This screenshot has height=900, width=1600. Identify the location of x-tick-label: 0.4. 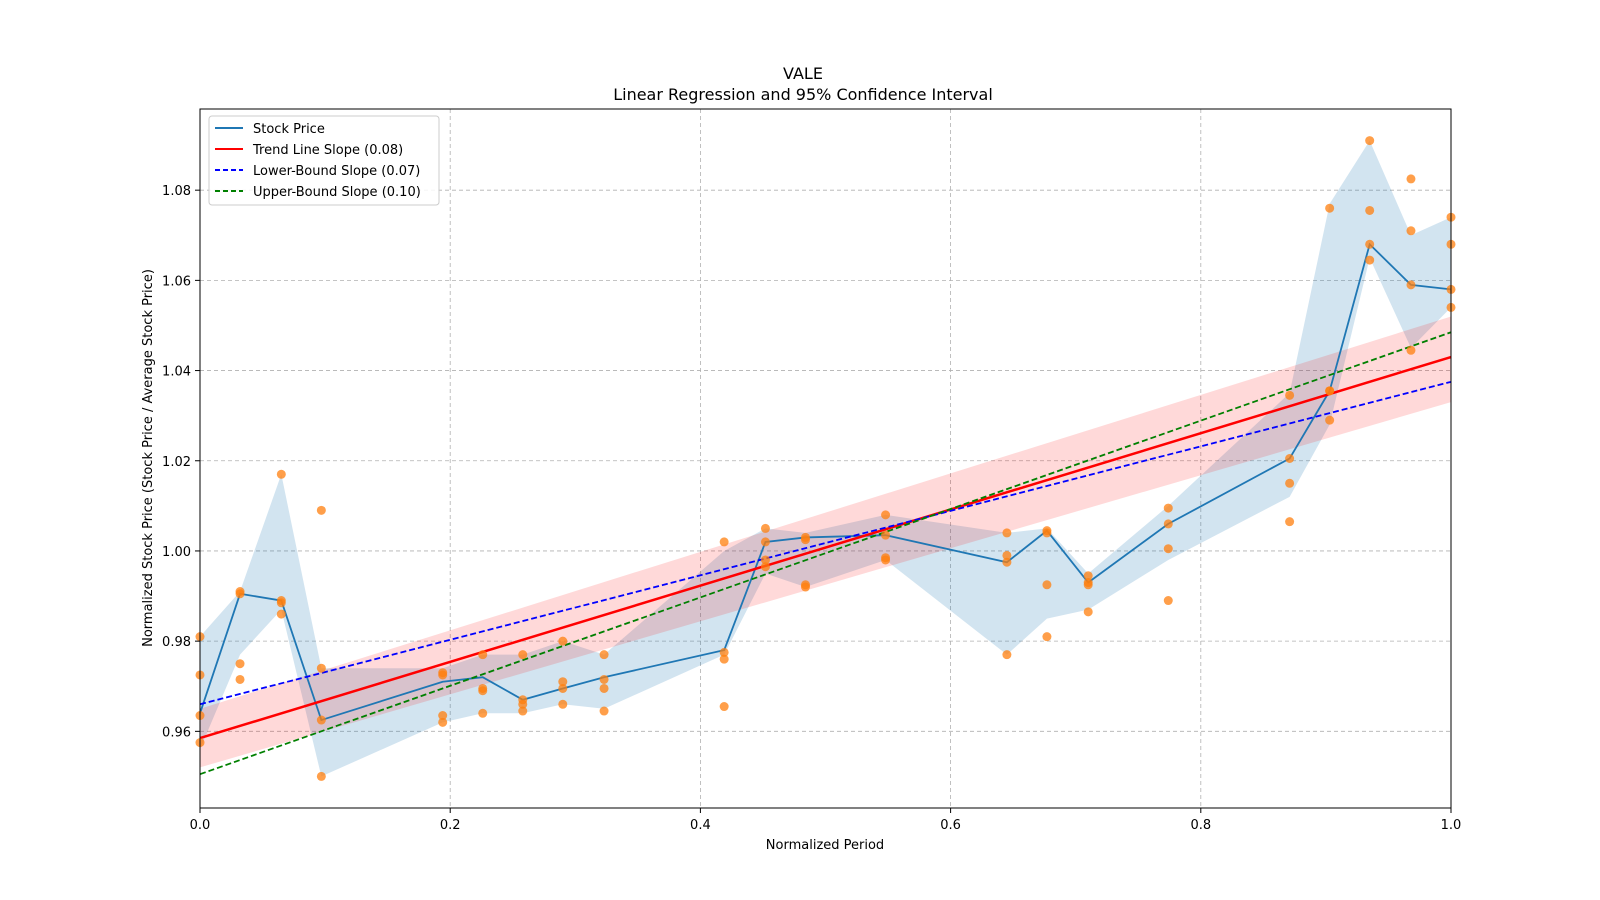
(700, 825).